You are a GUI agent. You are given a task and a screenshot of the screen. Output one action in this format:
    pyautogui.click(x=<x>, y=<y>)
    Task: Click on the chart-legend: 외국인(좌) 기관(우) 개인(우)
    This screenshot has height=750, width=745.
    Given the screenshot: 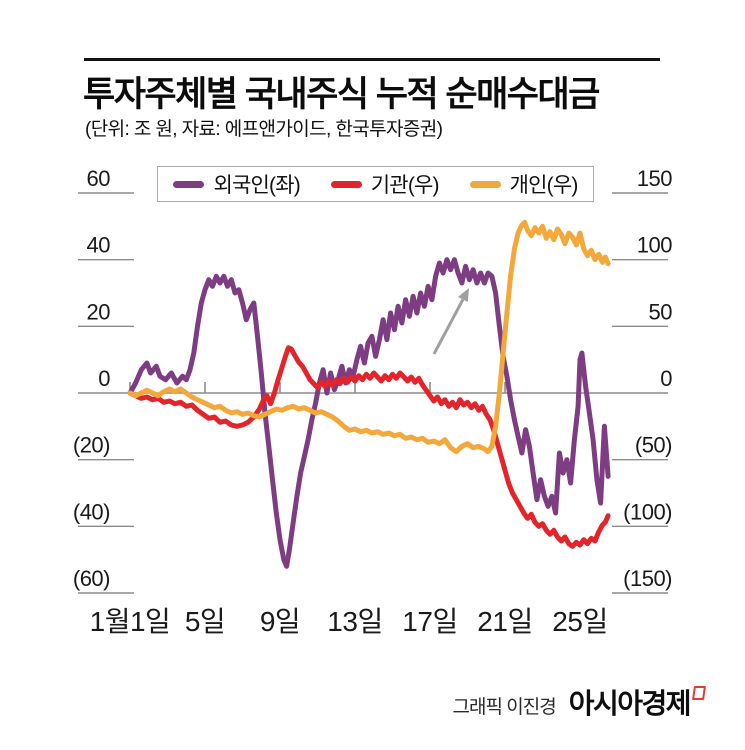 What is the action you would take?
    pyautogui.click(x=375, y=184)
    